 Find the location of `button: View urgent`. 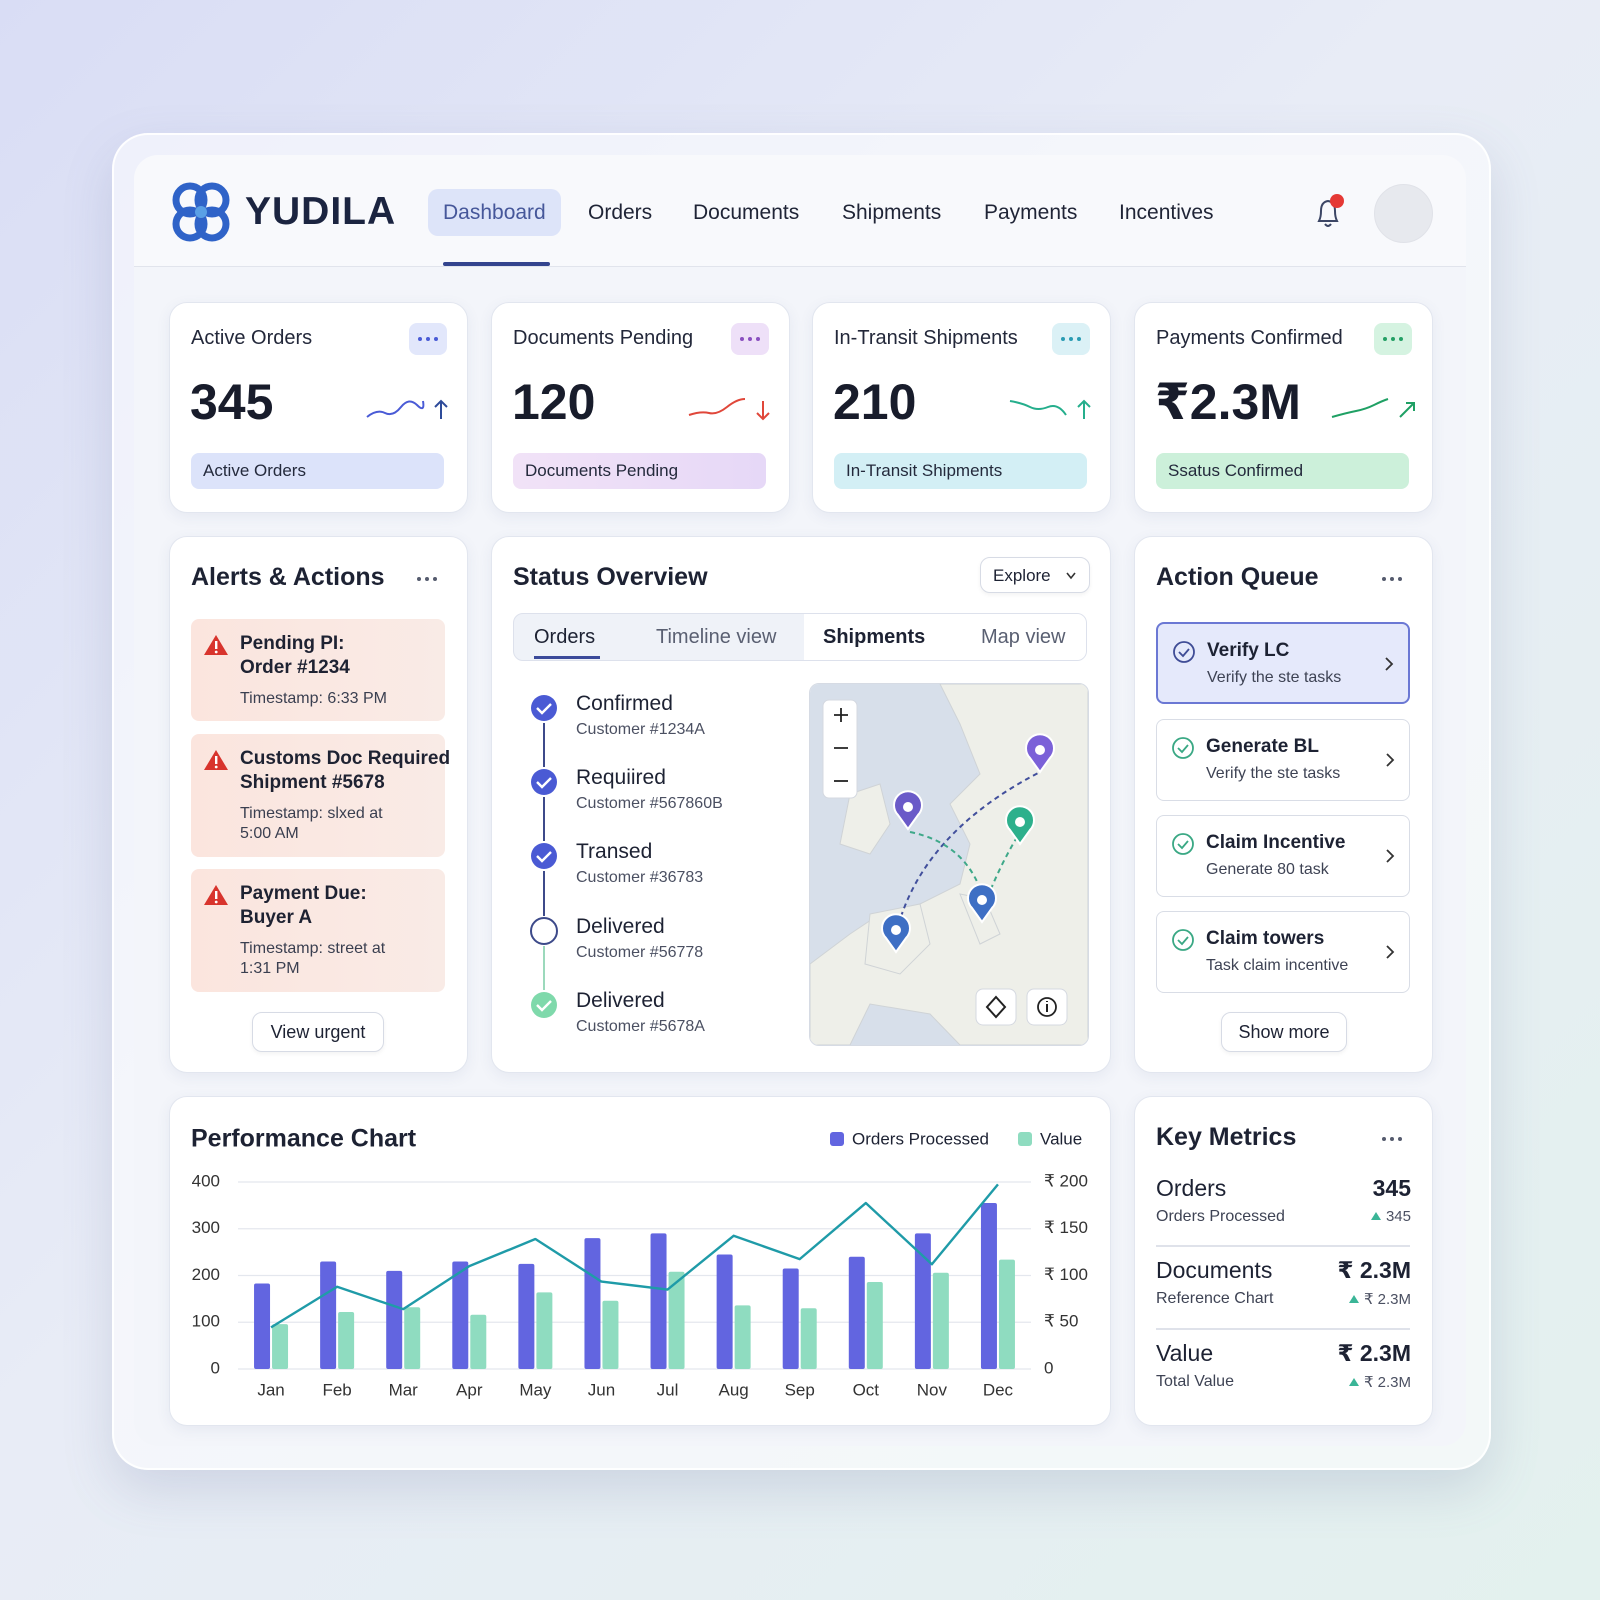

button: View urgent is located at coordinates (318, 1032).